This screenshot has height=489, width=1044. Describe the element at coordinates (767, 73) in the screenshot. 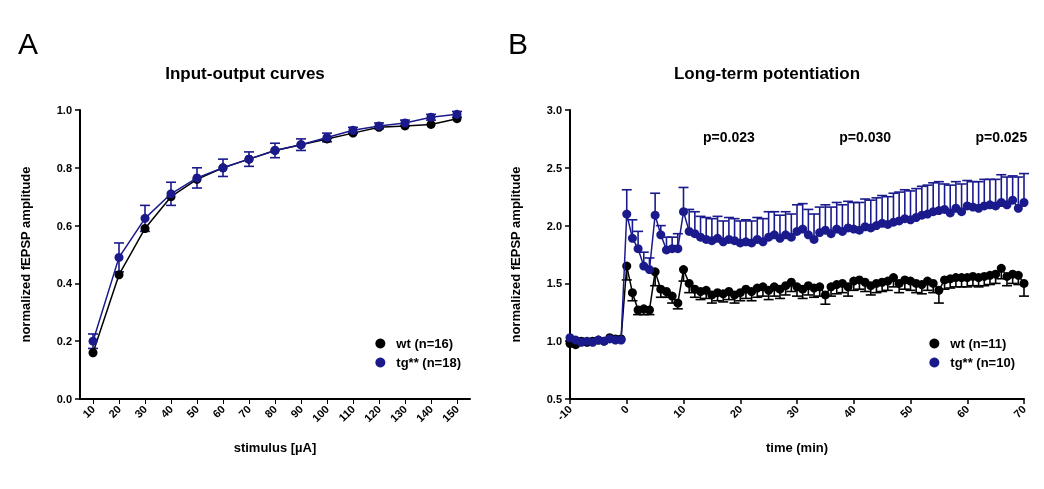

I see `chart-title: Long-term potentiation` at that location.